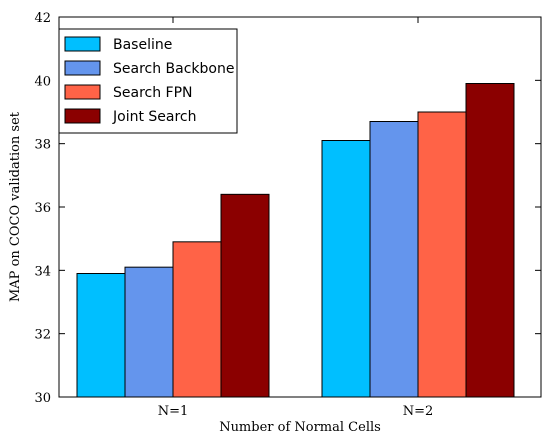 The width and height of the screenshot is (550, 442). I want to click on y-tick-label: 42, so click(42, 18).